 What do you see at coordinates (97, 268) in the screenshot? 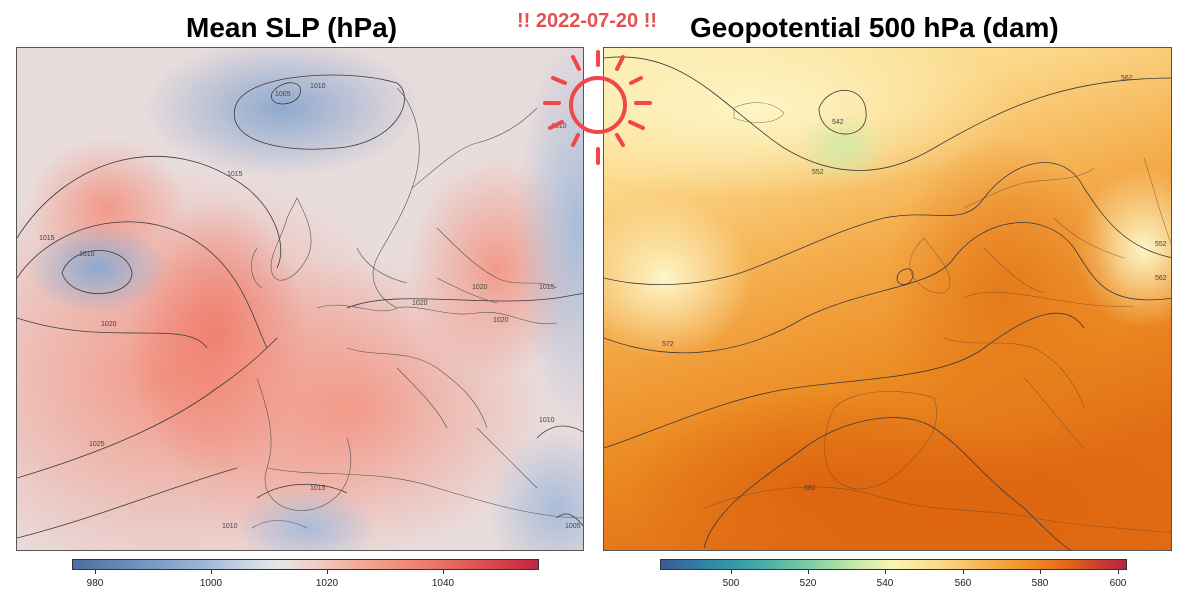
I see `low-west` at bounding box center [97, 268].